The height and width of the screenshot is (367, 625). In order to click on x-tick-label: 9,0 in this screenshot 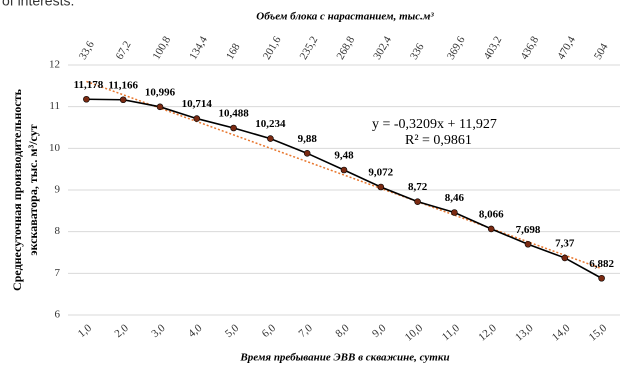, I will do `click(379, 331)`.